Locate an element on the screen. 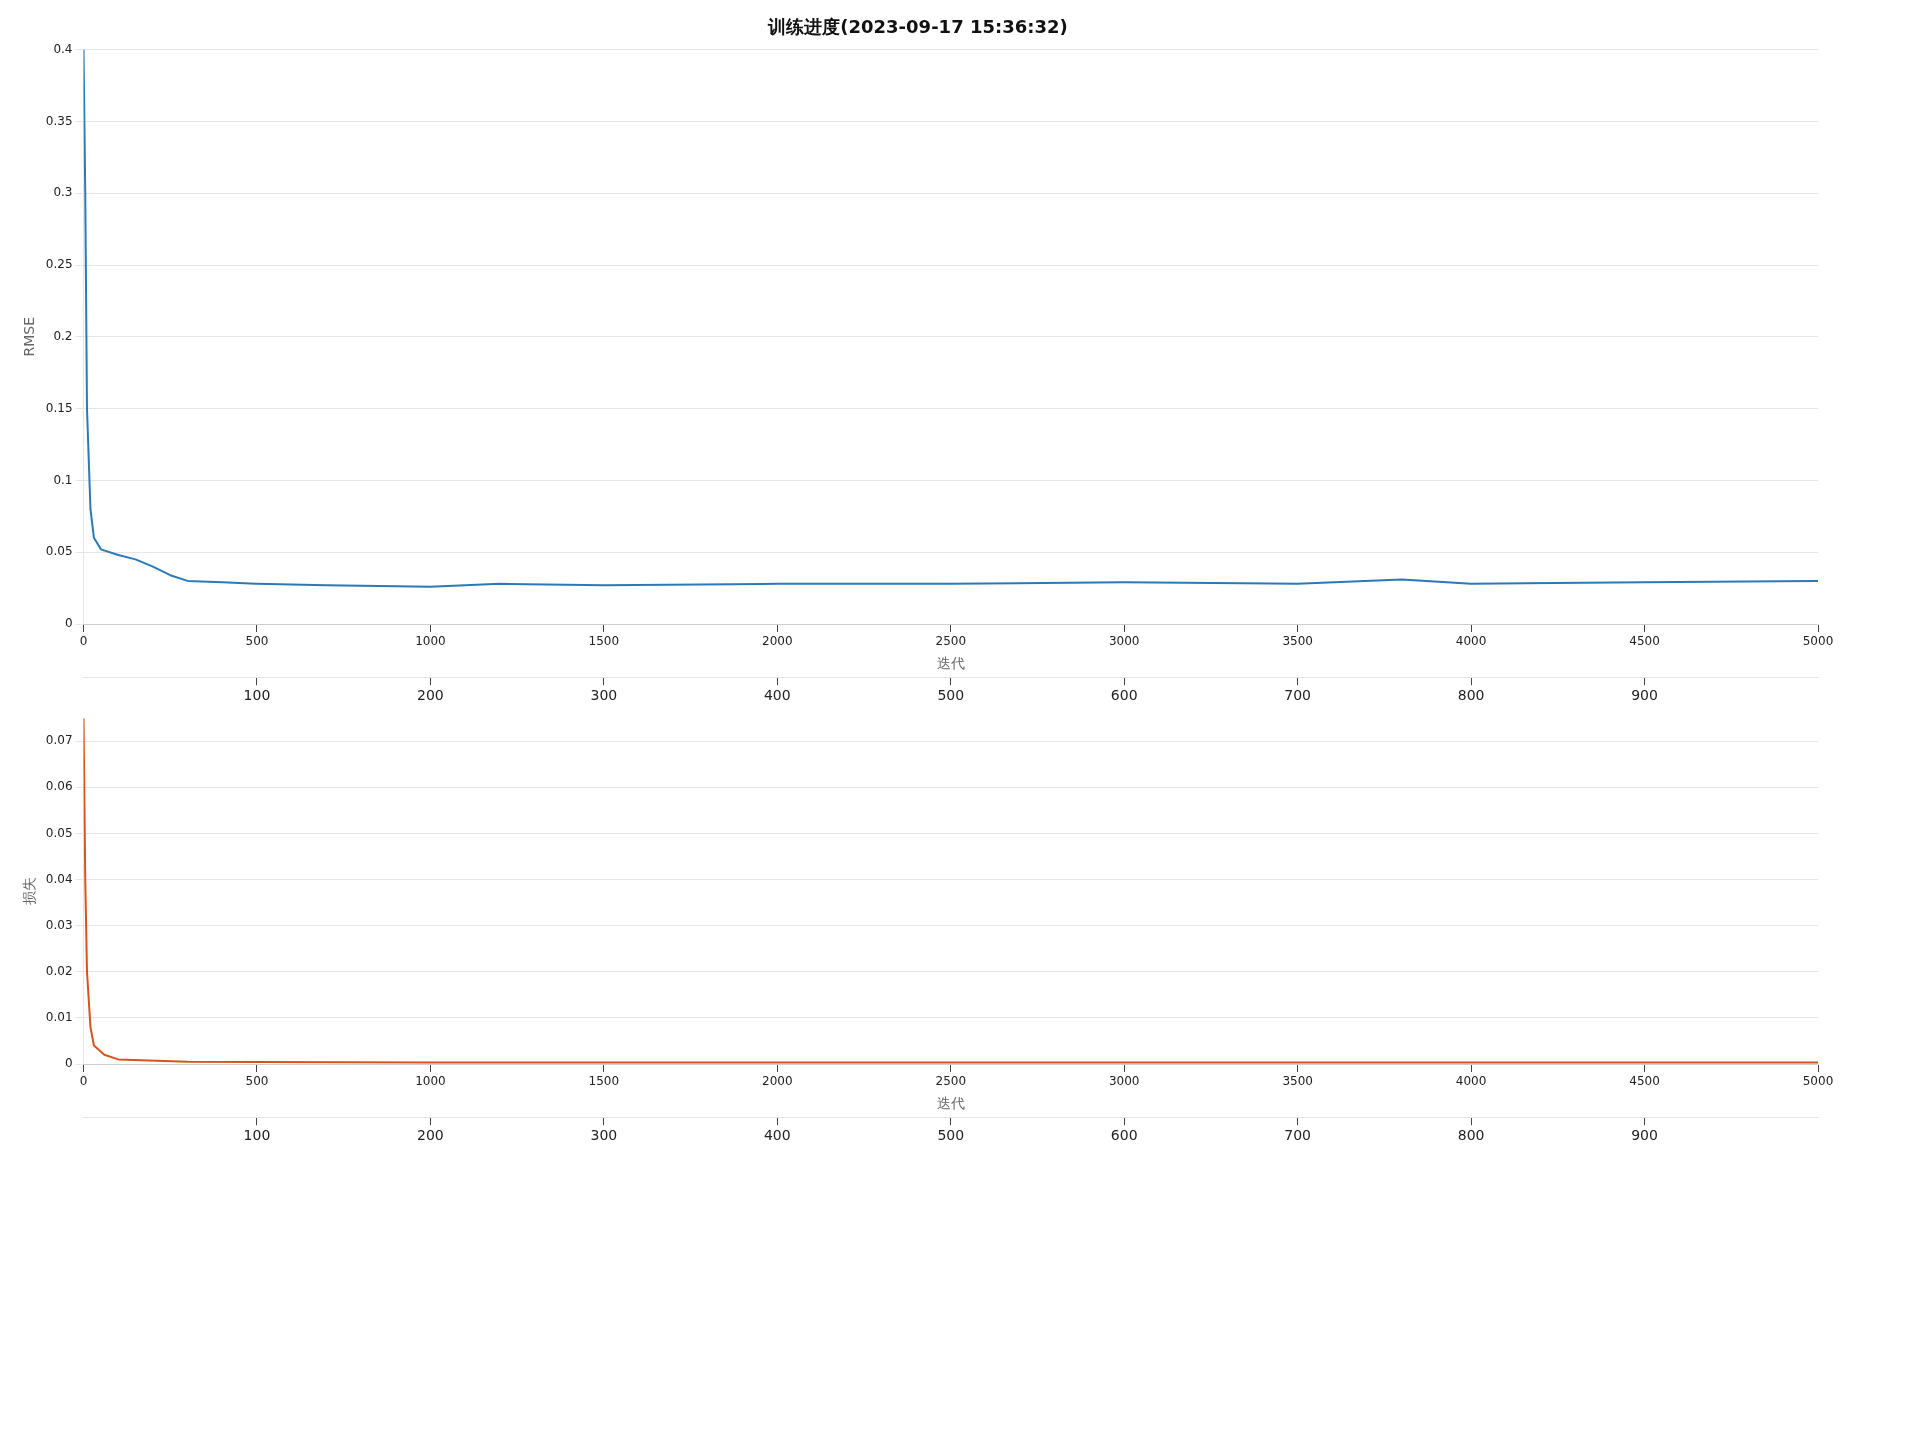 This screenshot has width=1920, height=1440. y-tick-label: 0.01 is located at coordinates (59, 1017).